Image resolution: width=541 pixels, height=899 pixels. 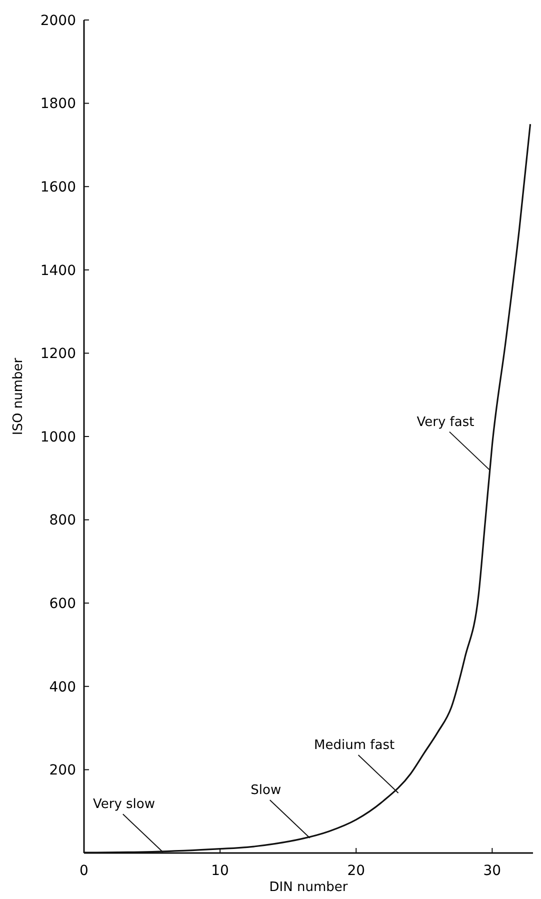 I want to click on annotation: Medium fast, so click(x=354, y=746).